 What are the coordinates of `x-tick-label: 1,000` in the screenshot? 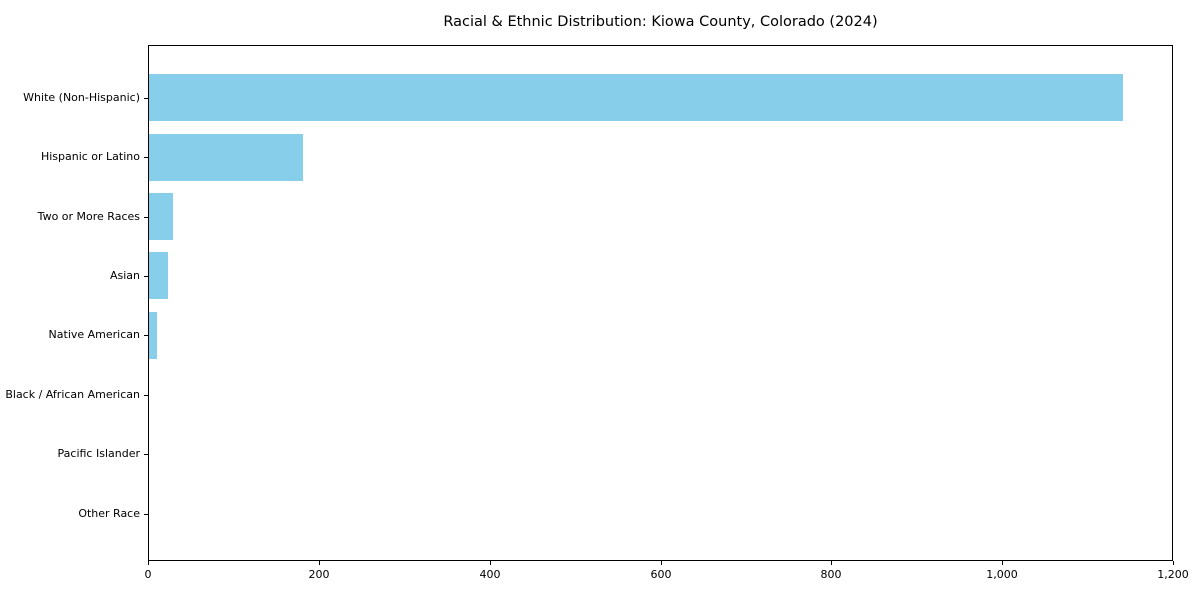 It's located at (1002, 574).